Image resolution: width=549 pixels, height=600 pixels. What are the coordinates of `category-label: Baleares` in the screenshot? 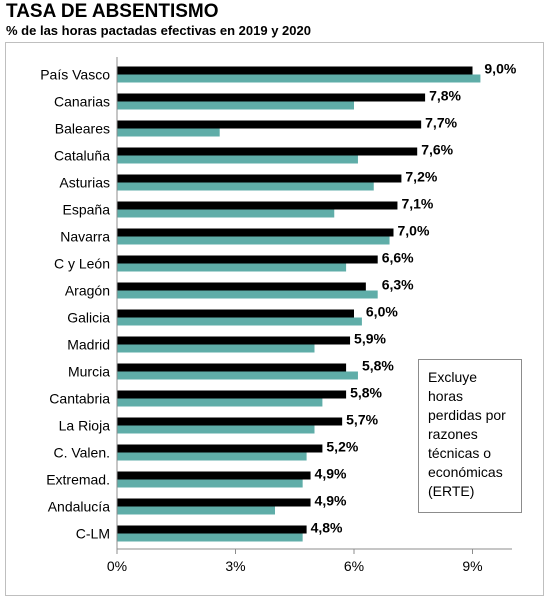 It's located at (82, 129).